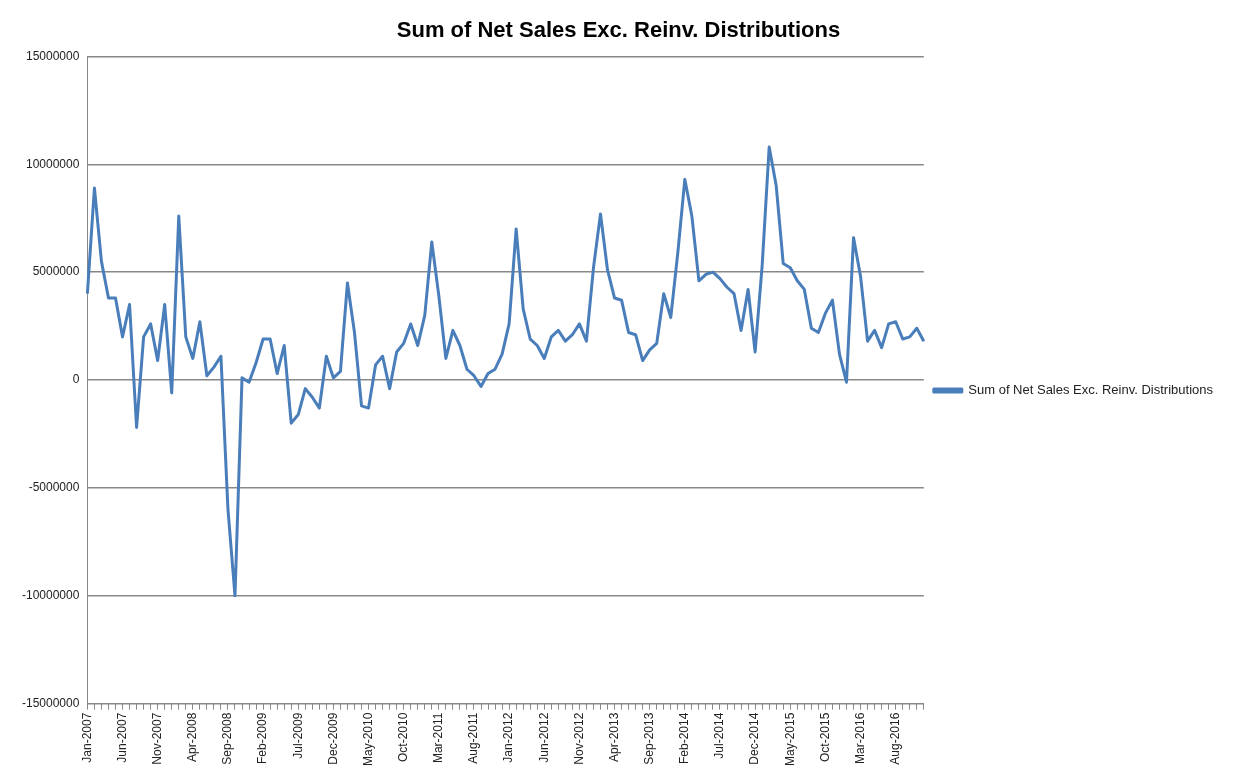 This screenshot has width=1243, height=782. Describe the element at coordinates (1091, 390) in the screenshot. I see `legend-label: Sum of Net Sales Exc. Reinv. Distributions` at that location.